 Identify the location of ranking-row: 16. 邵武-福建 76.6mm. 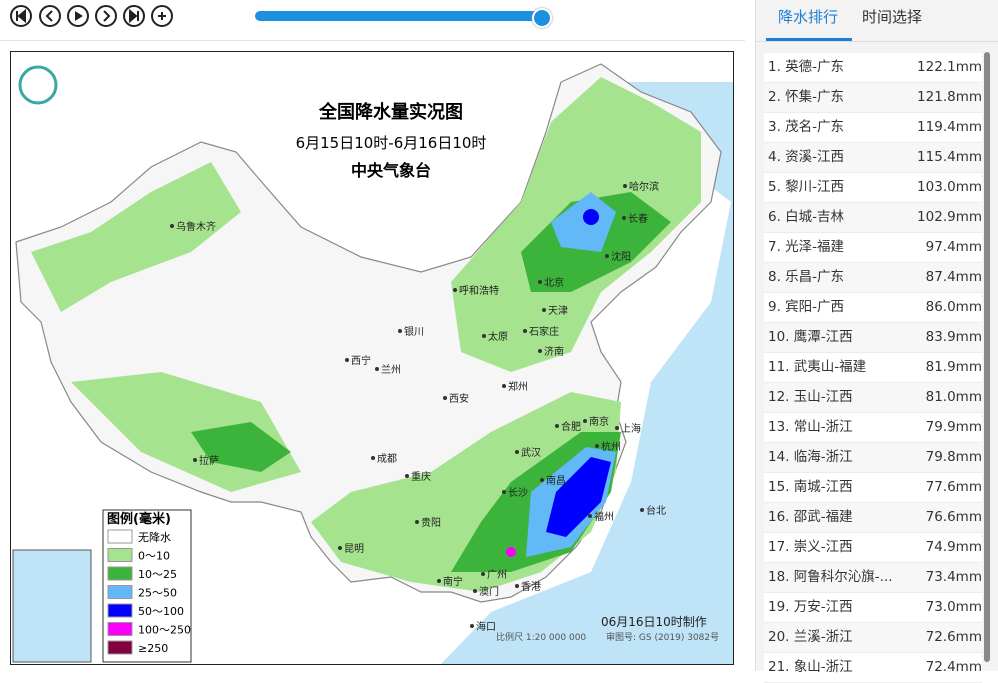
(873, 518).